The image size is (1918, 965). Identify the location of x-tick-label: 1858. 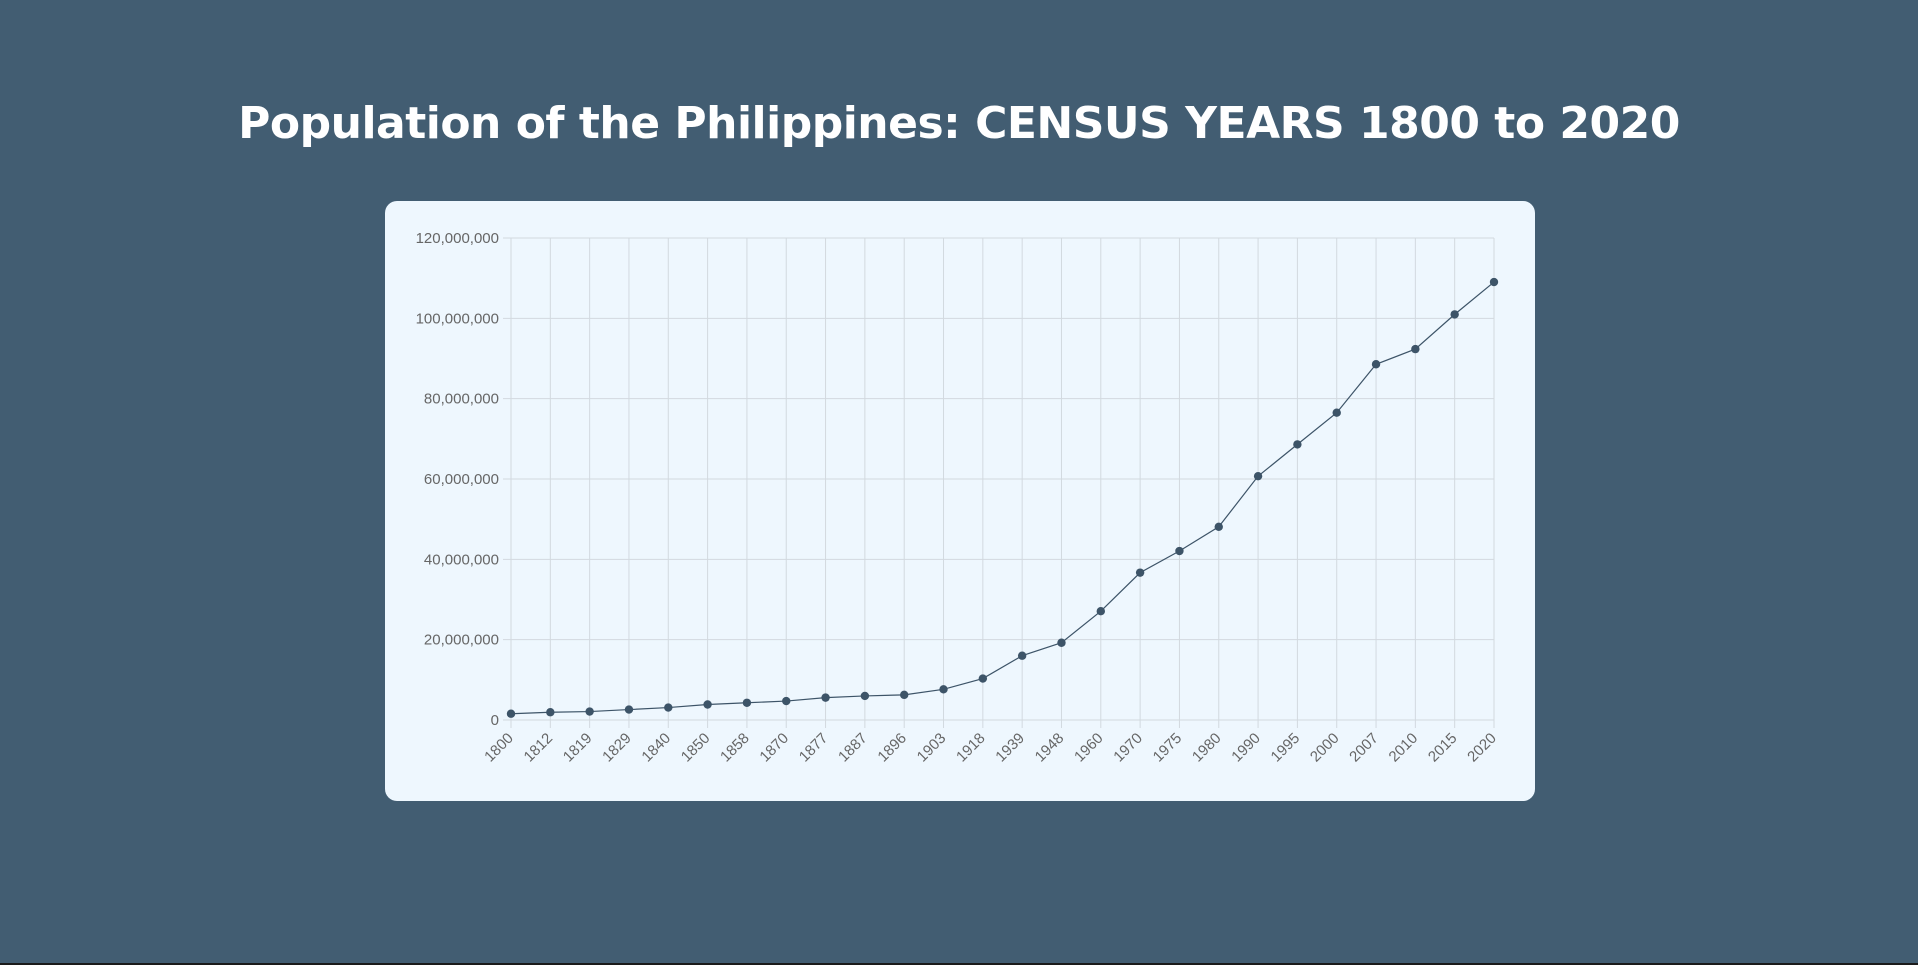
(735, 748).